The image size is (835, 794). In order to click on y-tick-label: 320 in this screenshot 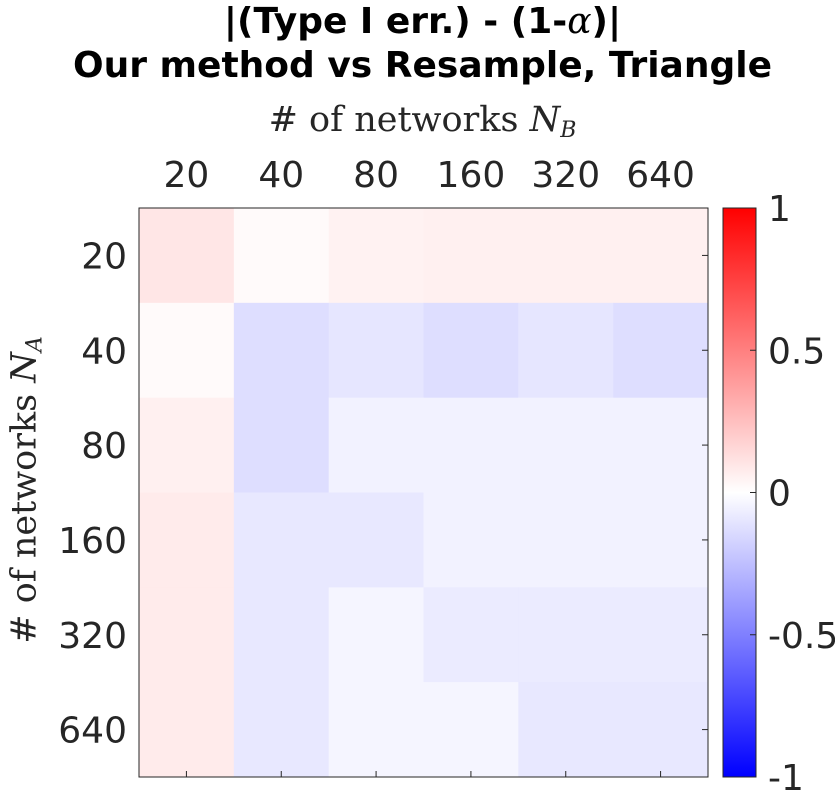, I will do `click(92, 636)`.